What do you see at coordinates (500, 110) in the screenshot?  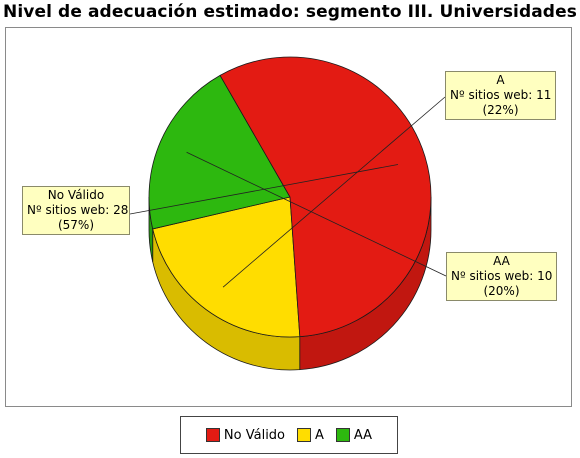 I see `callout-a-percent: (22%)` at bounding box center [500, 110].